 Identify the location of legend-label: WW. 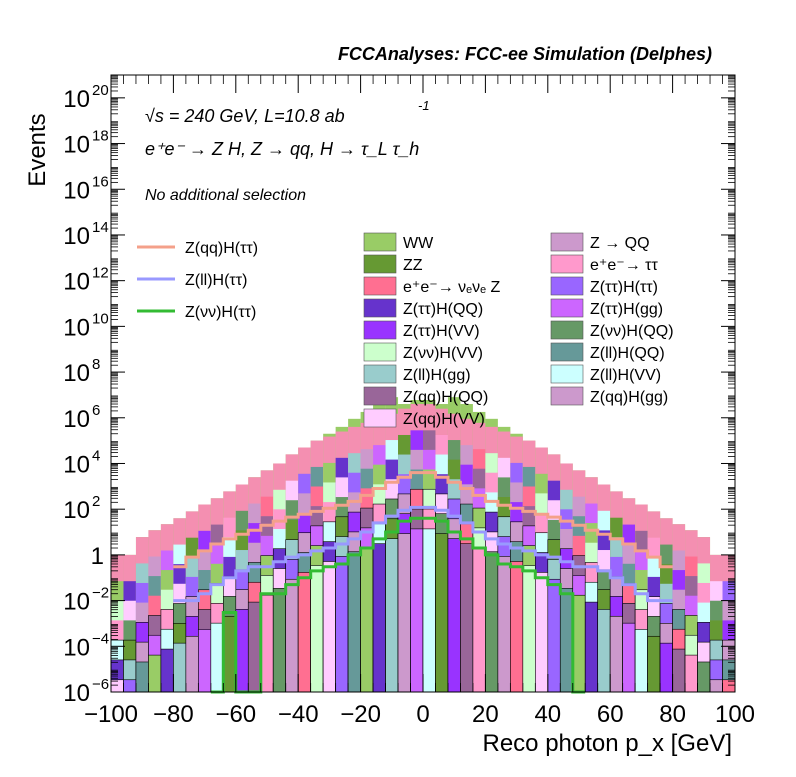
(418, 243).